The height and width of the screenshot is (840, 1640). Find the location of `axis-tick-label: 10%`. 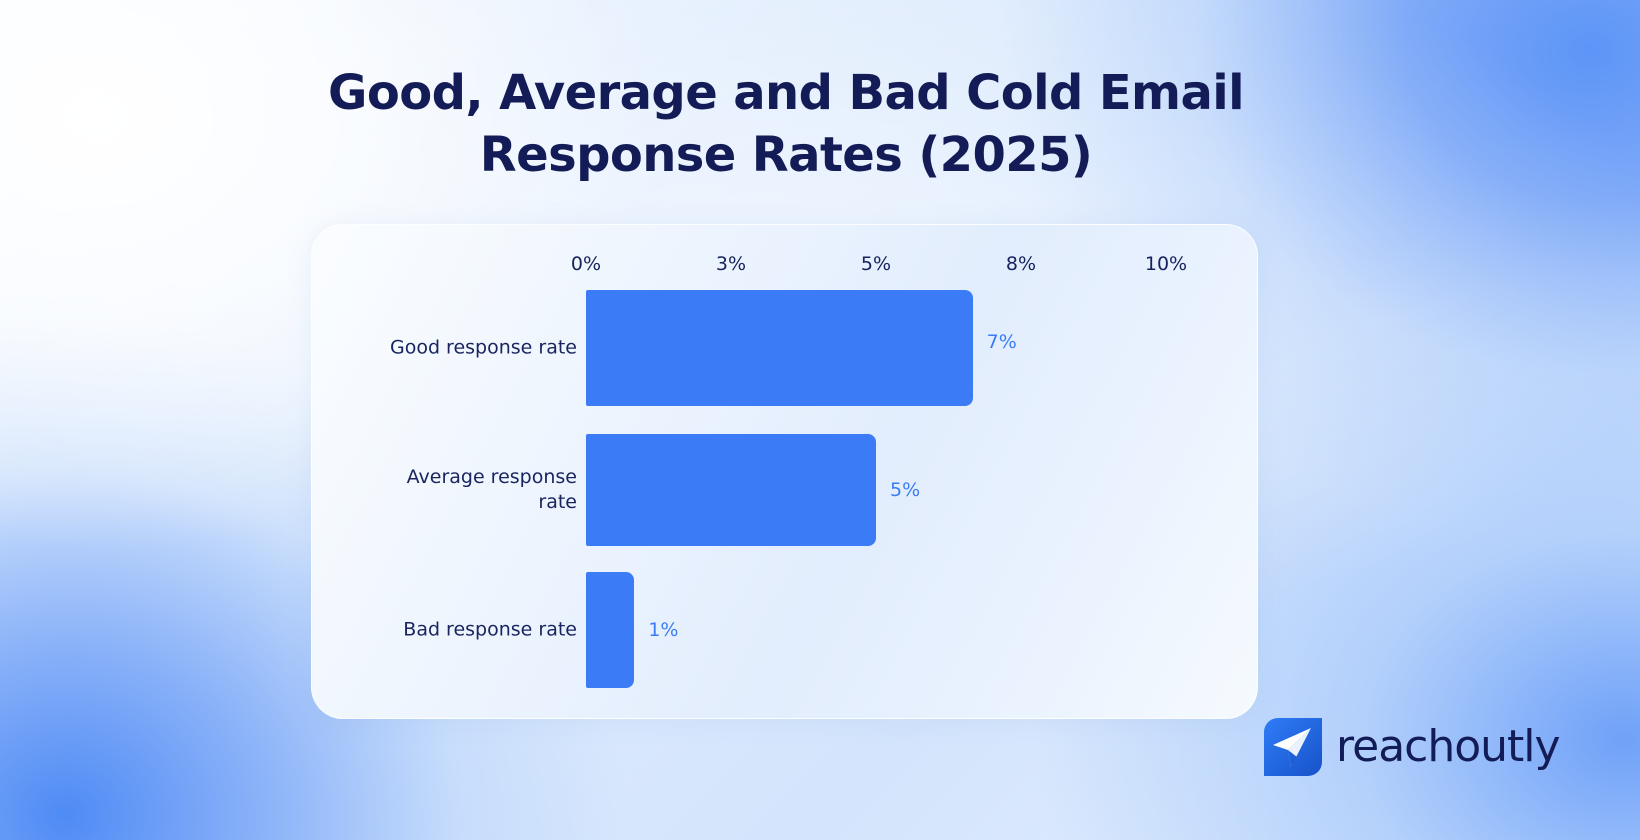

axis-tick-label: 10% is located at coordinates (1166, 264).